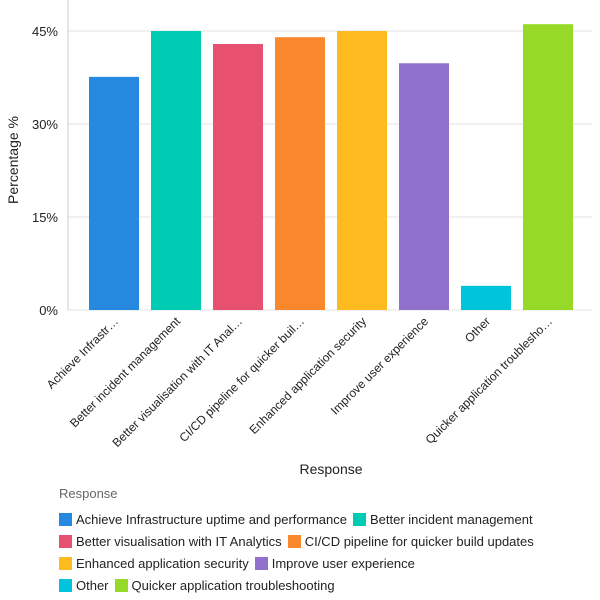 This screenshot has width=600, height=600. Describe the element at coordinates (162, 563) in the screenshot. I see `legend-label: Enhanced application security` at that location.